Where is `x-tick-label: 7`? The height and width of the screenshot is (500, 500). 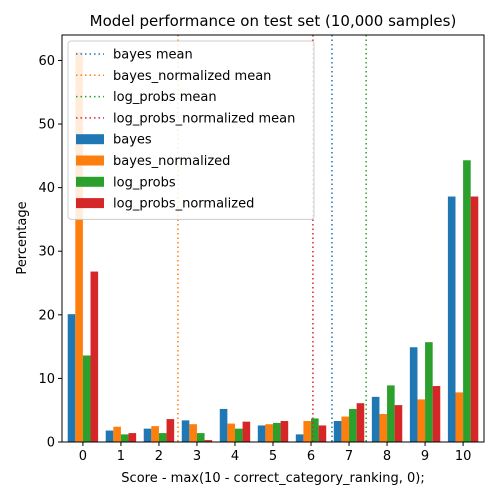 x-tick-label: 7 is located at coordinates (349, 456).